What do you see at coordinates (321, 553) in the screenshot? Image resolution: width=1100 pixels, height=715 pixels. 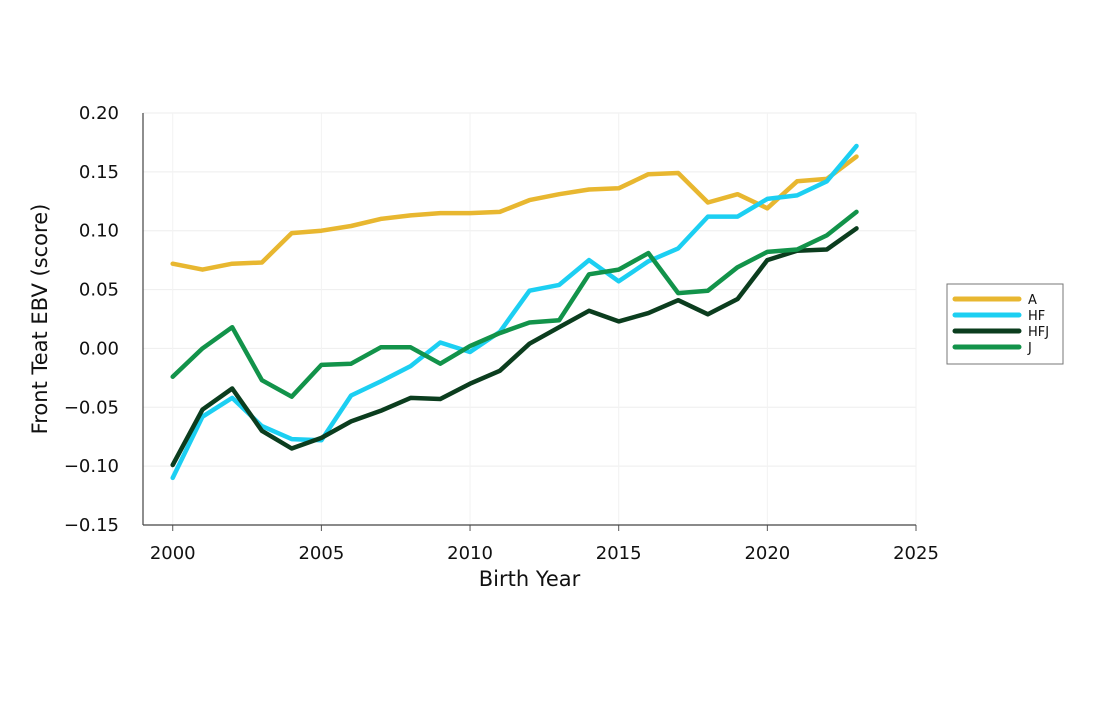 I see `x-tick-label: 2005` at bounding box center [321, 553].